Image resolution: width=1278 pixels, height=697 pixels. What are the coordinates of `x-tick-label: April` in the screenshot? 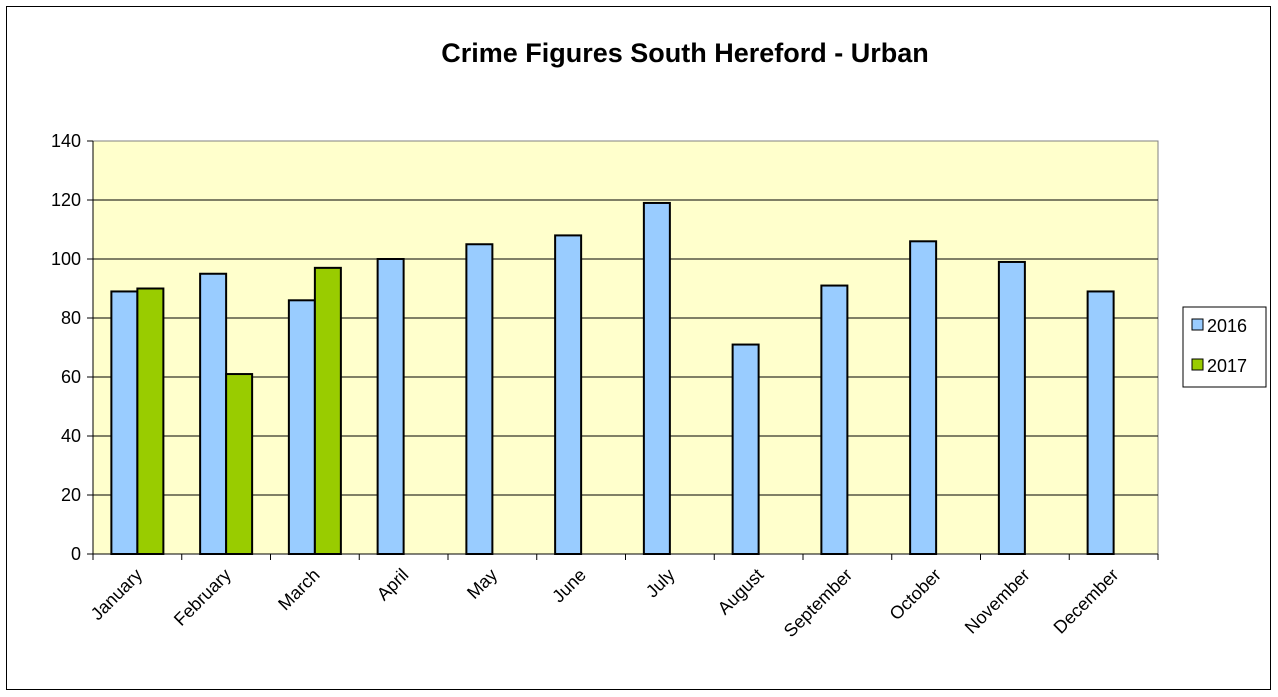 It's located at (393, 585).